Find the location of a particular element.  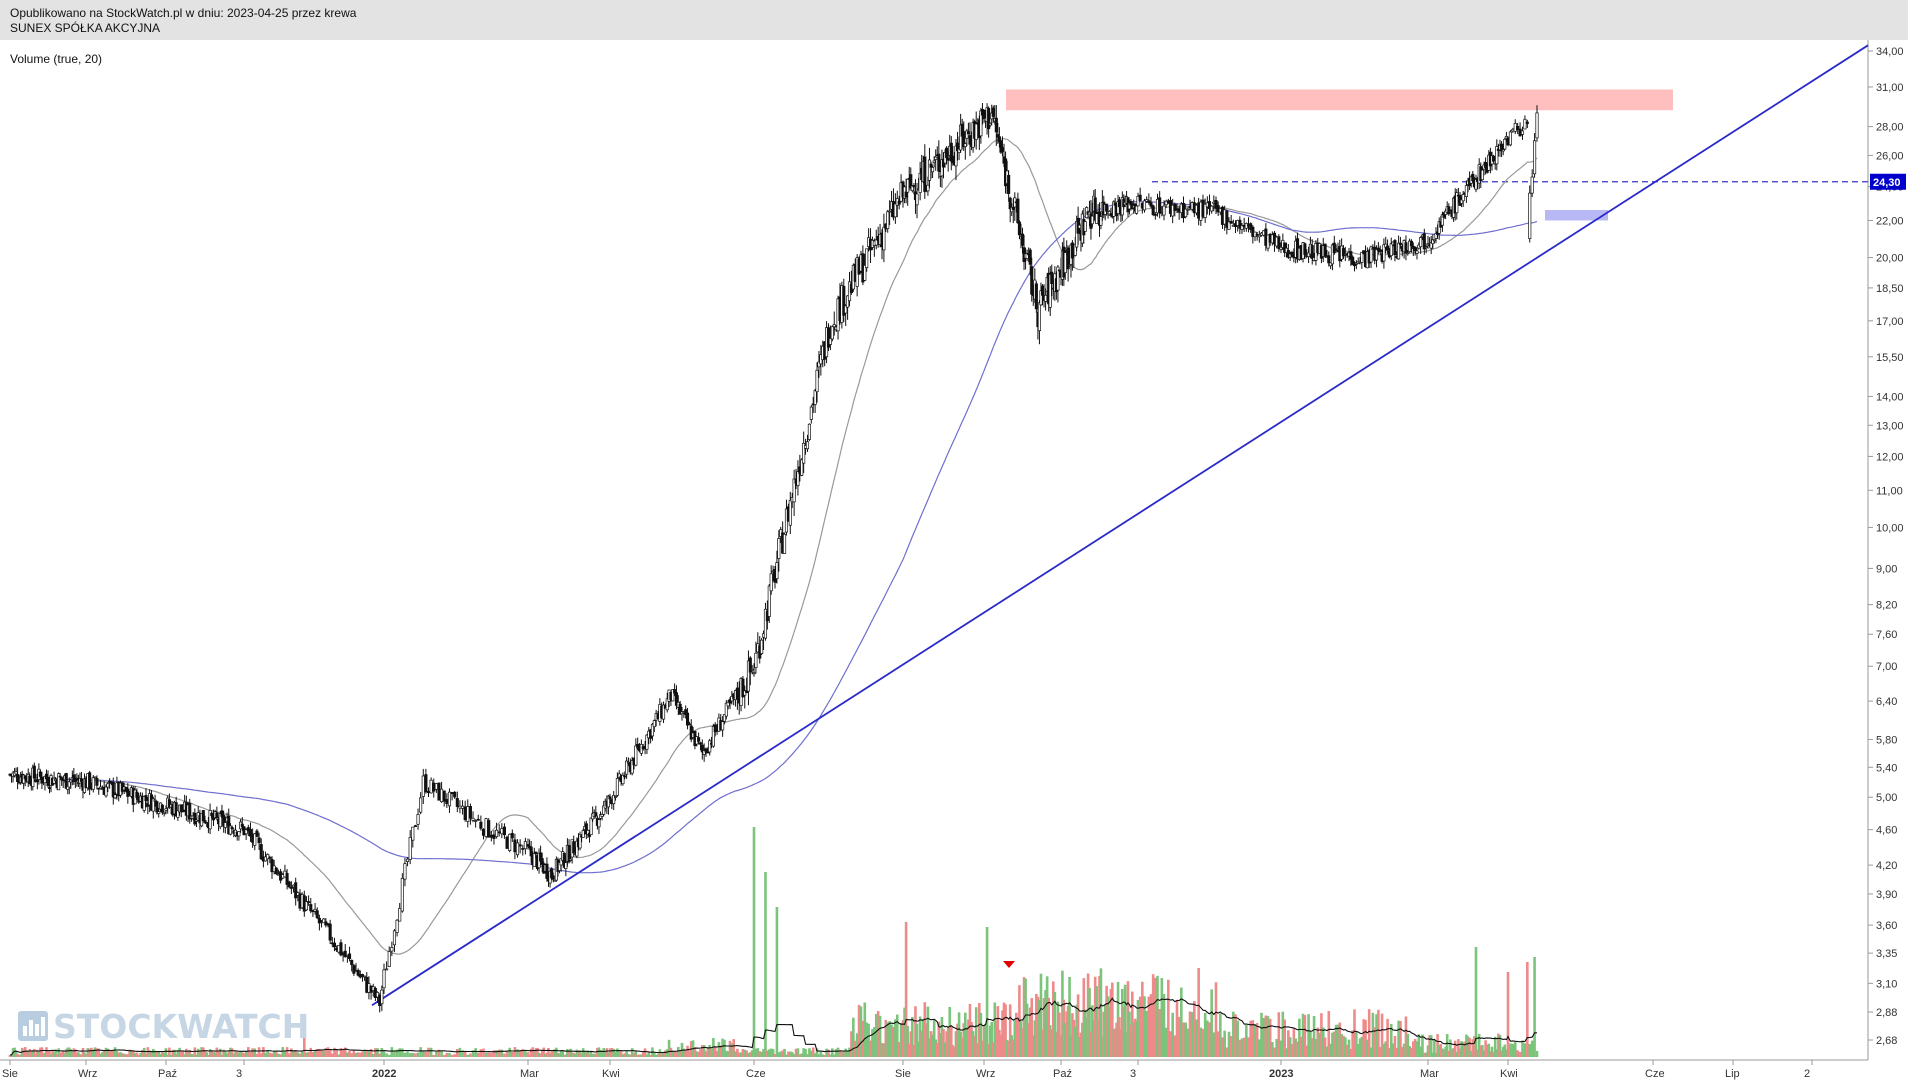

x-tick-label: Mar is located at coordinates (1429, 1074).